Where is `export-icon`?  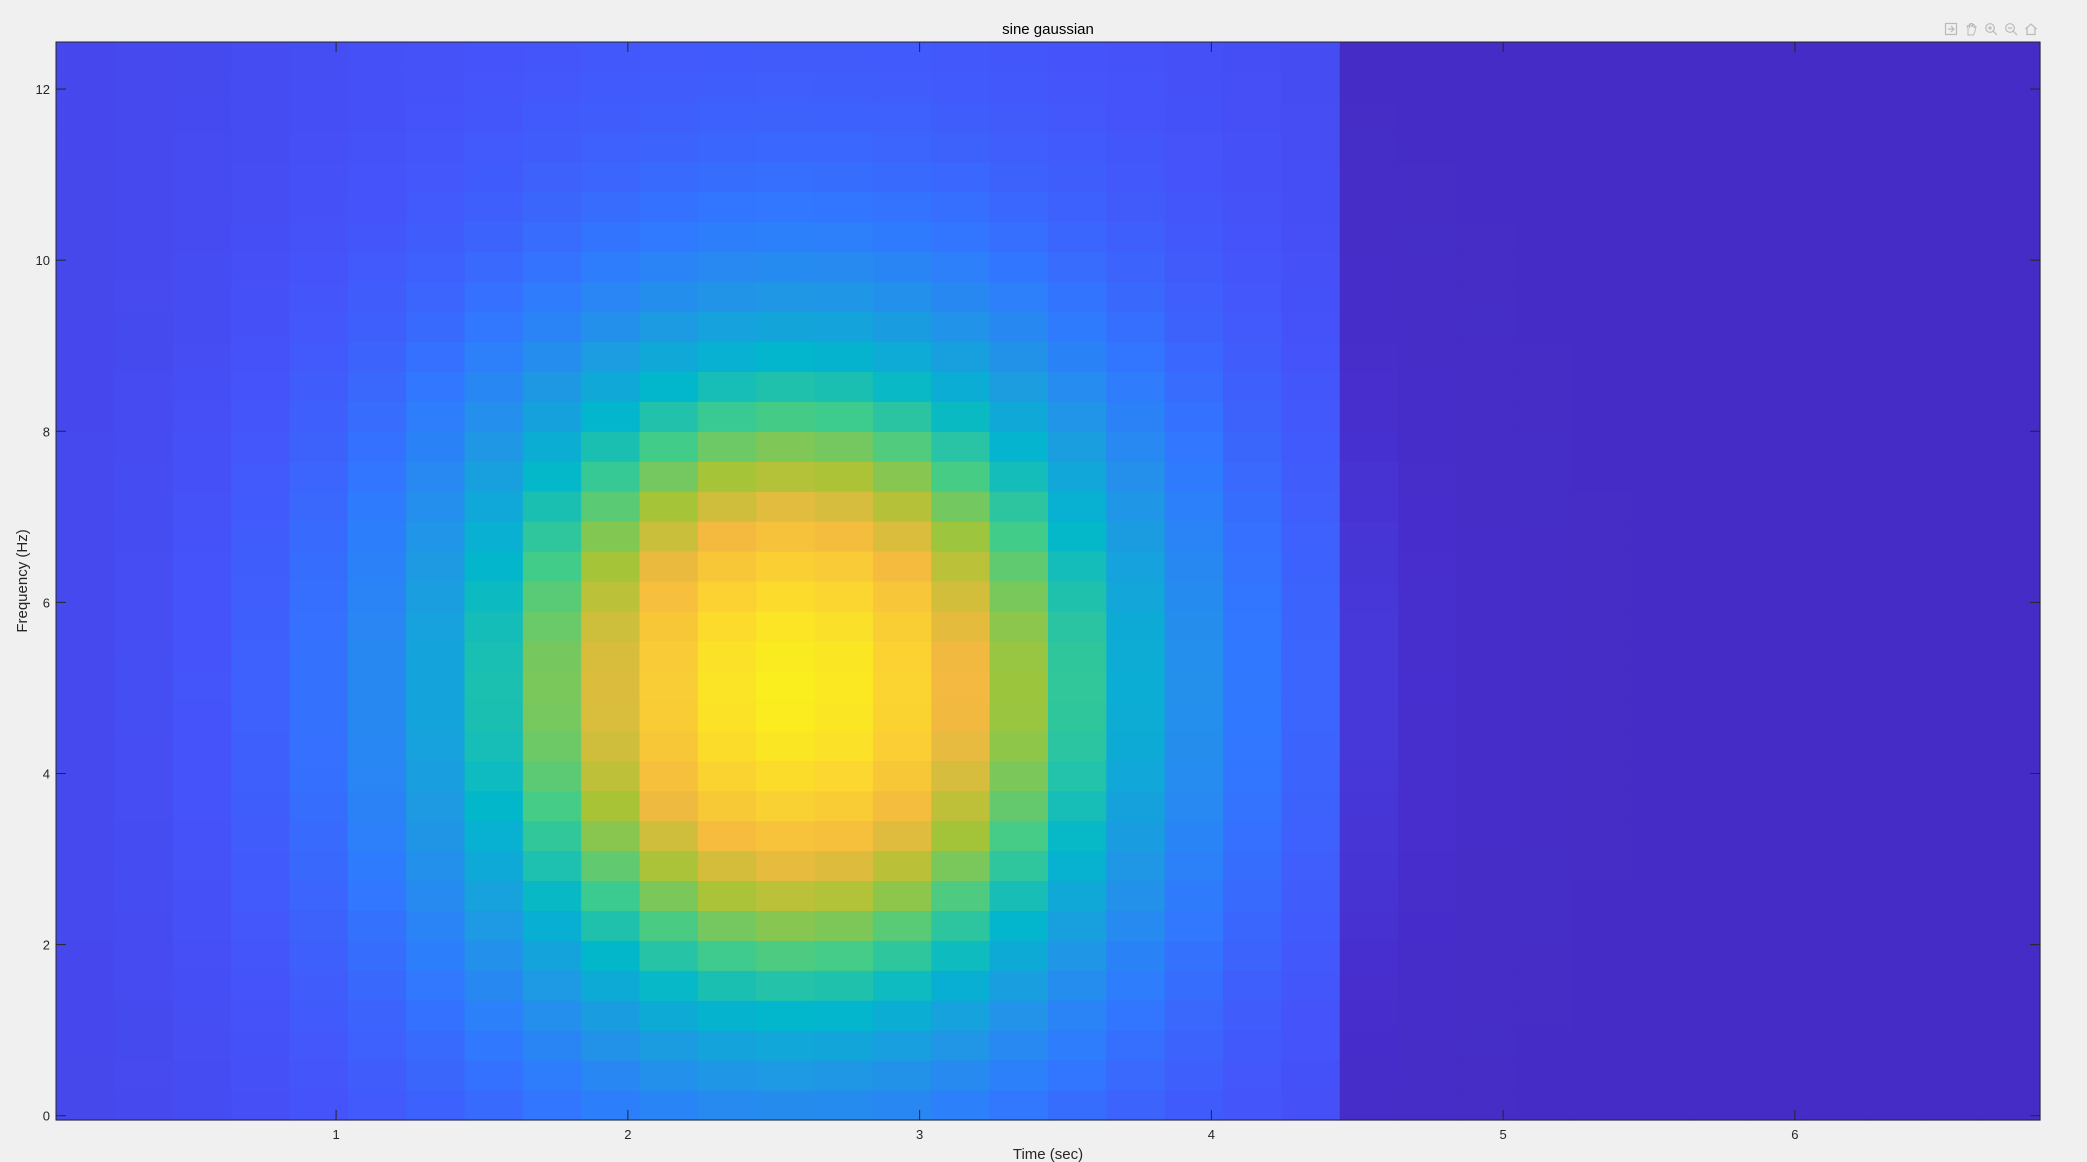
export-icon is located at coordinates (1951, 29).